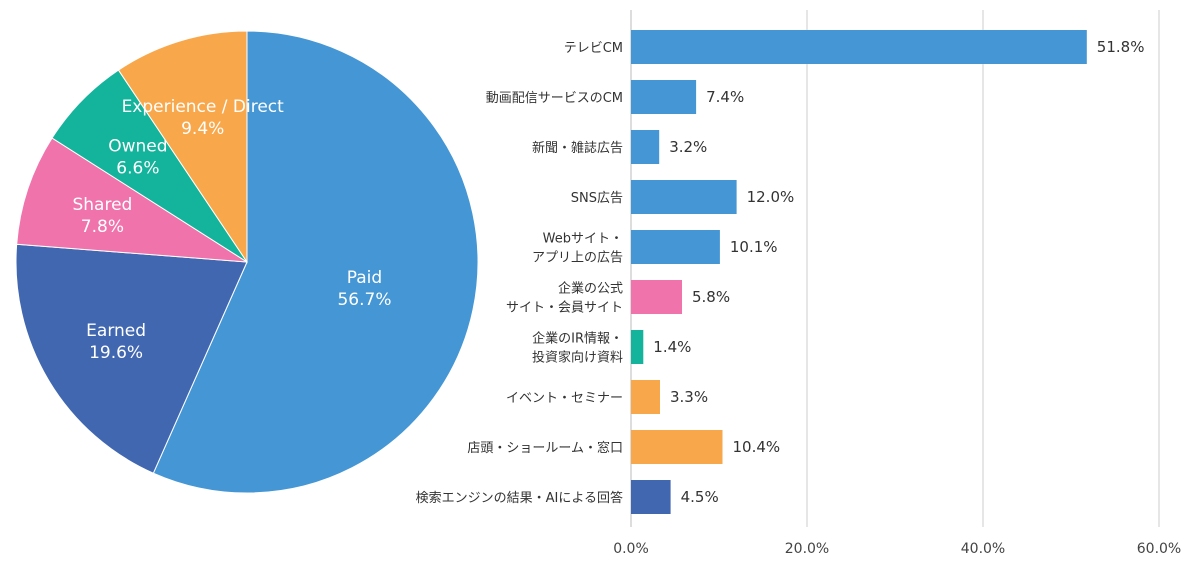  I want to click on category-label: 店頭・ショールーム・窓口, so click(545, 448).